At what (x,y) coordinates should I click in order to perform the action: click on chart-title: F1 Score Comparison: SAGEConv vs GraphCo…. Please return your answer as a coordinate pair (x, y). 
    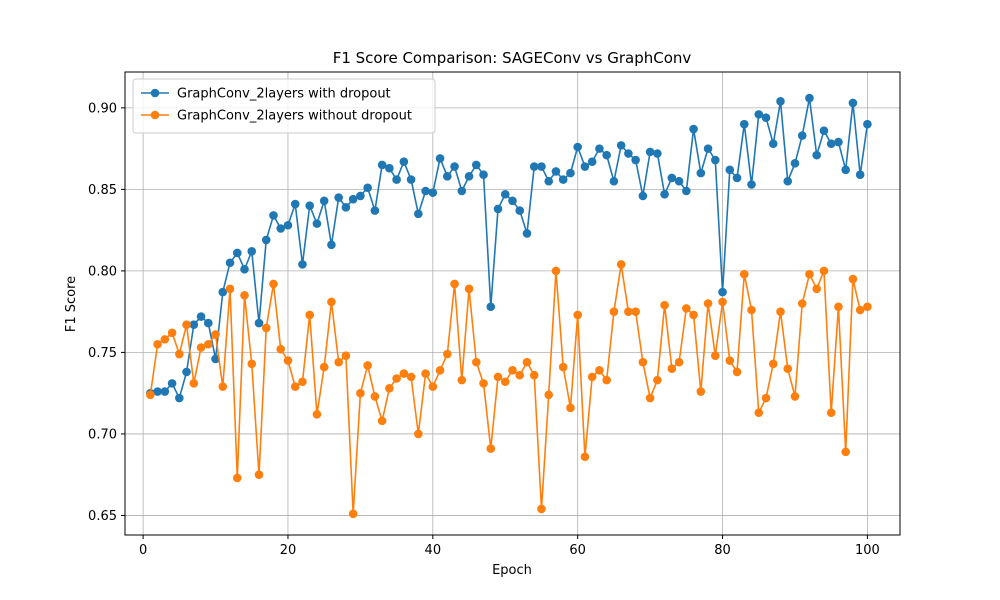
    Looking at the image, I should click on (512, 58).